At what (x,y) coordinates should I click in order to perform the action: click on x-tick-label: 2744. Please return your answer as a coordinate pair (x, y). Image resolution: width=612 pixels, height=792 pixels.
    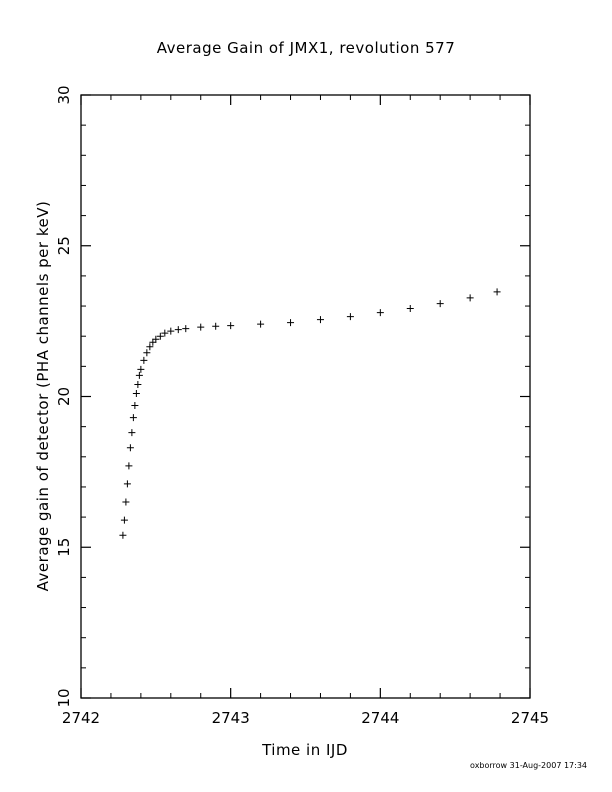
    Looking at the image, I should click on (380, 718).